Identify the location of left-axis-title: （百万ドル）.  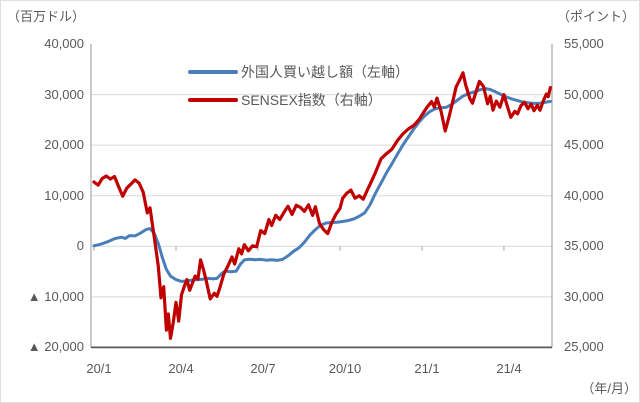
(46, 16).